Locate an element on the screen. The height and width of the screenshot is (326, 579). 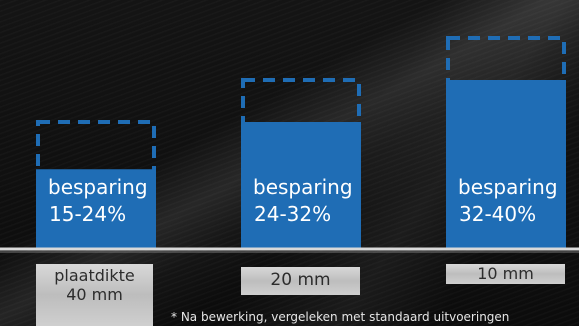
category-tag-40mm: plaatdikte 40 mm is located at coordinates (94, 295).